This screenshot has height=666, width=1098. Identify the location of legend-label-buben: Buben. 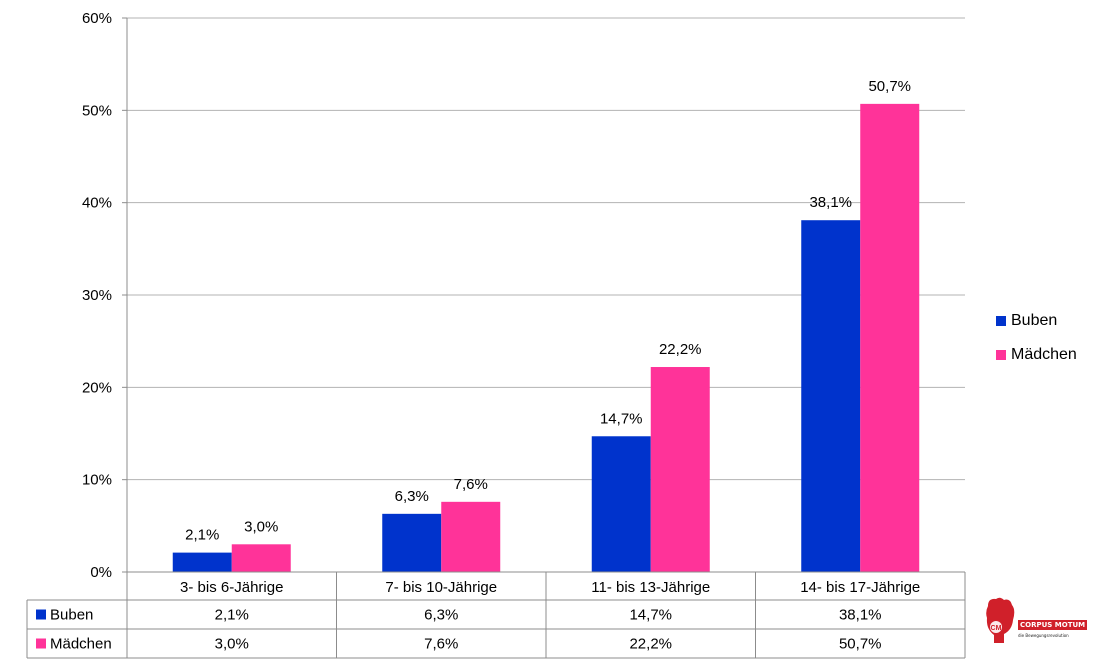
(1034, 320).